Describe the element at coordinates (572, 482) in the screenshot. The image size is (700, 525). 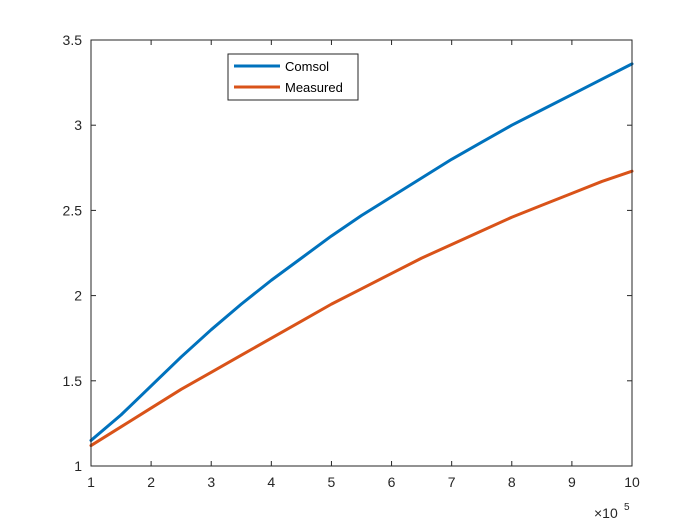
I see `x-tick-label: 9` at that location.